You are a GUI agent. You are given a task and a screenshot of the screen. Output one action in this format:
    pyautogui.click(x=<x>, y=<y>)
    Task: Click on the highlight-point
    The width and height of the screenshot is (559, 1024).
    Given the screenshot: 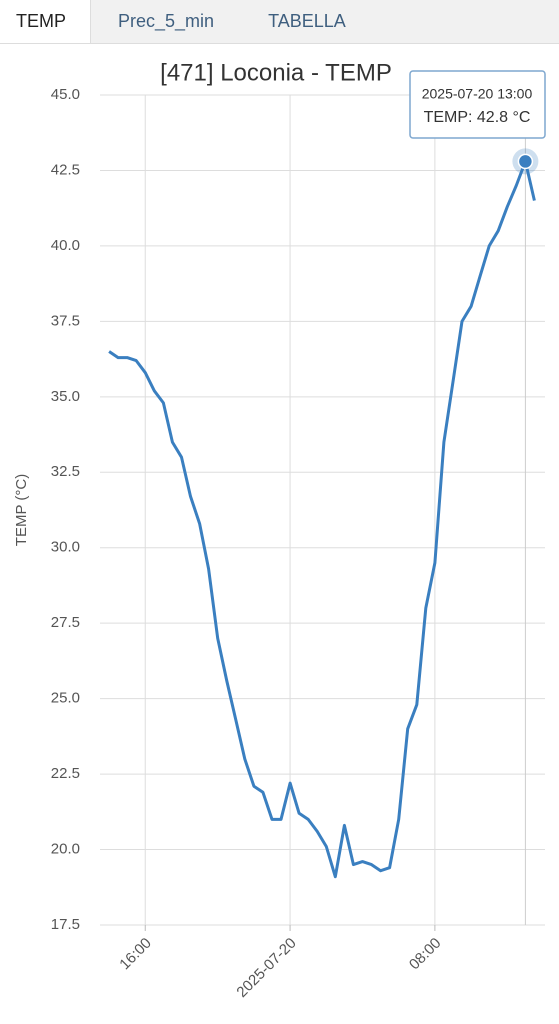 What is the action you would take?
    pyautogui.click(x=525, y=161)
    